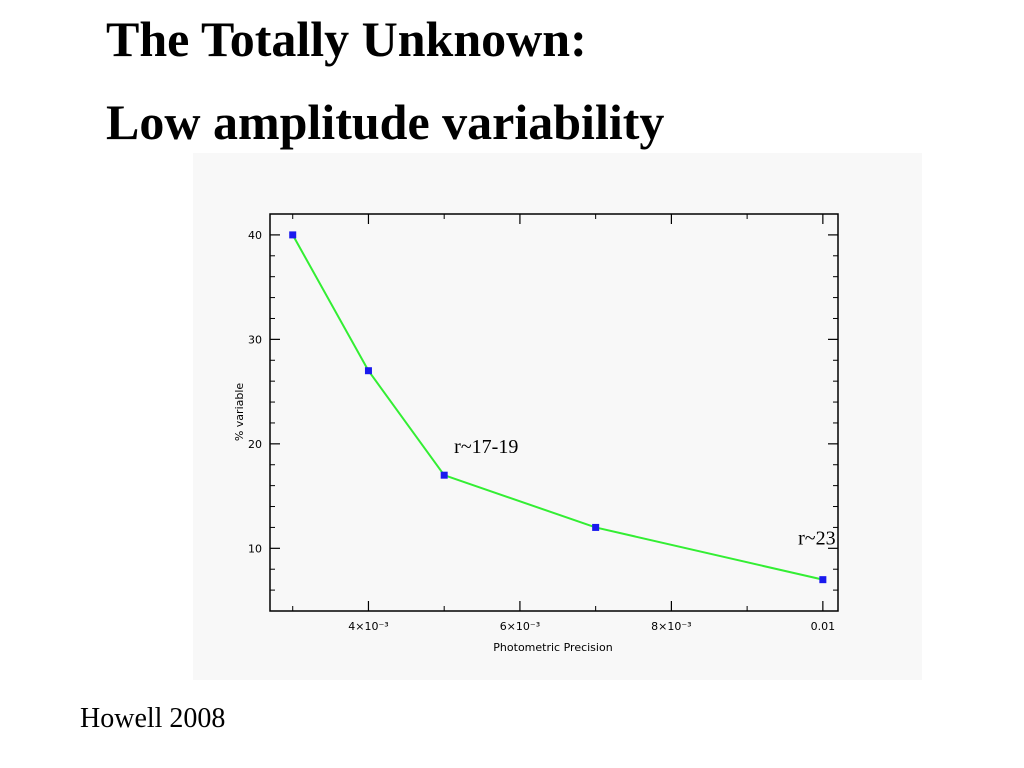  I want to click on slide-title-line-2: Low amplitude variability, so click(385, 122).